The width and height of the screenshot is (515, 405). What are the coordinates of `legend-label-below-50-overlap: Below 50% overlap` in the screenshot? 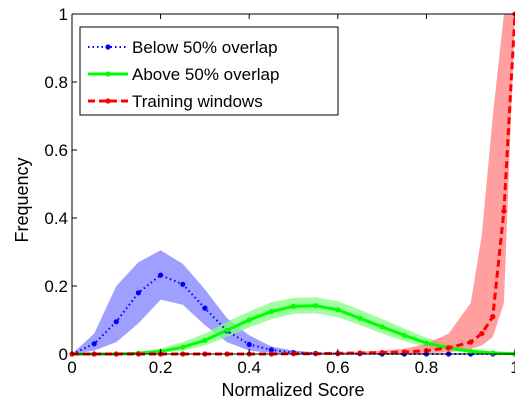 It's located at (205, 47).